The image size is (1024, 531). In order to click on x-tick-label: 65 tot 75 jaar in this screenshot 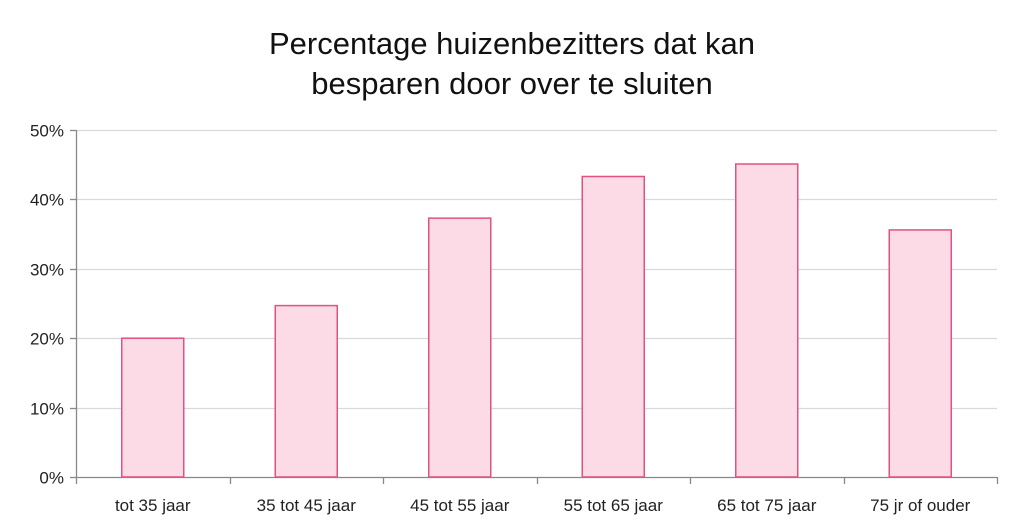, I will do `click(767, 505)`.